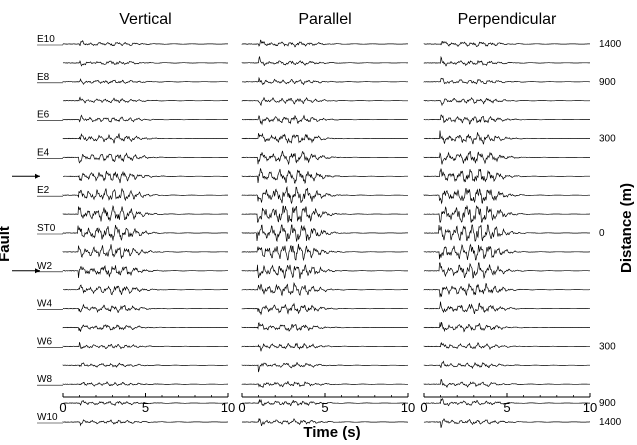 This screenshot has height=445, width=637. I want to click on x-tick-label-vertical-2: 10, so click(228, 407).